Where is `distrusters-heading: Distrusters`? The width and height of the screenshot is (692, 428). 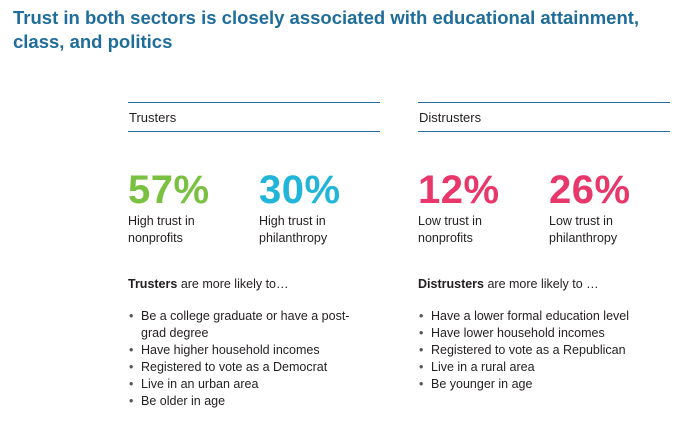 distrusters-heading: Distrusters is located at coordinates (450, 117).